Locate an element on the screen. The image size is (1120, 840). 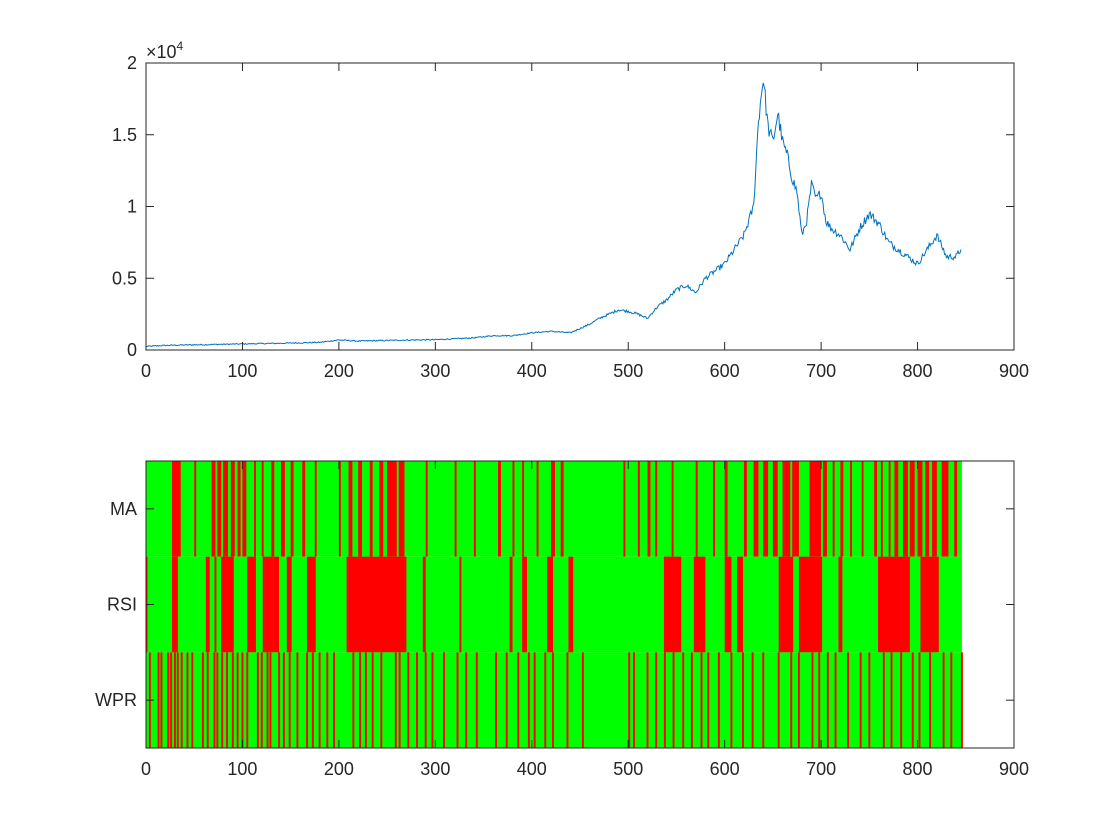
price-x-tick-label: 100 is located at coordinates (242, 371).